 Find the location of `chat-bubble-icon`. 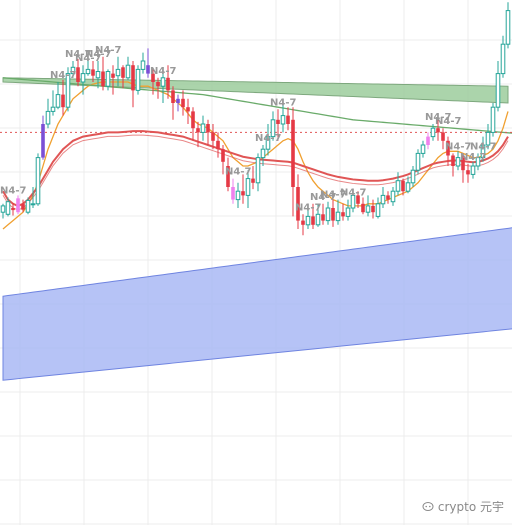

chat-bubble-icon is located at coordinates (428, 506).